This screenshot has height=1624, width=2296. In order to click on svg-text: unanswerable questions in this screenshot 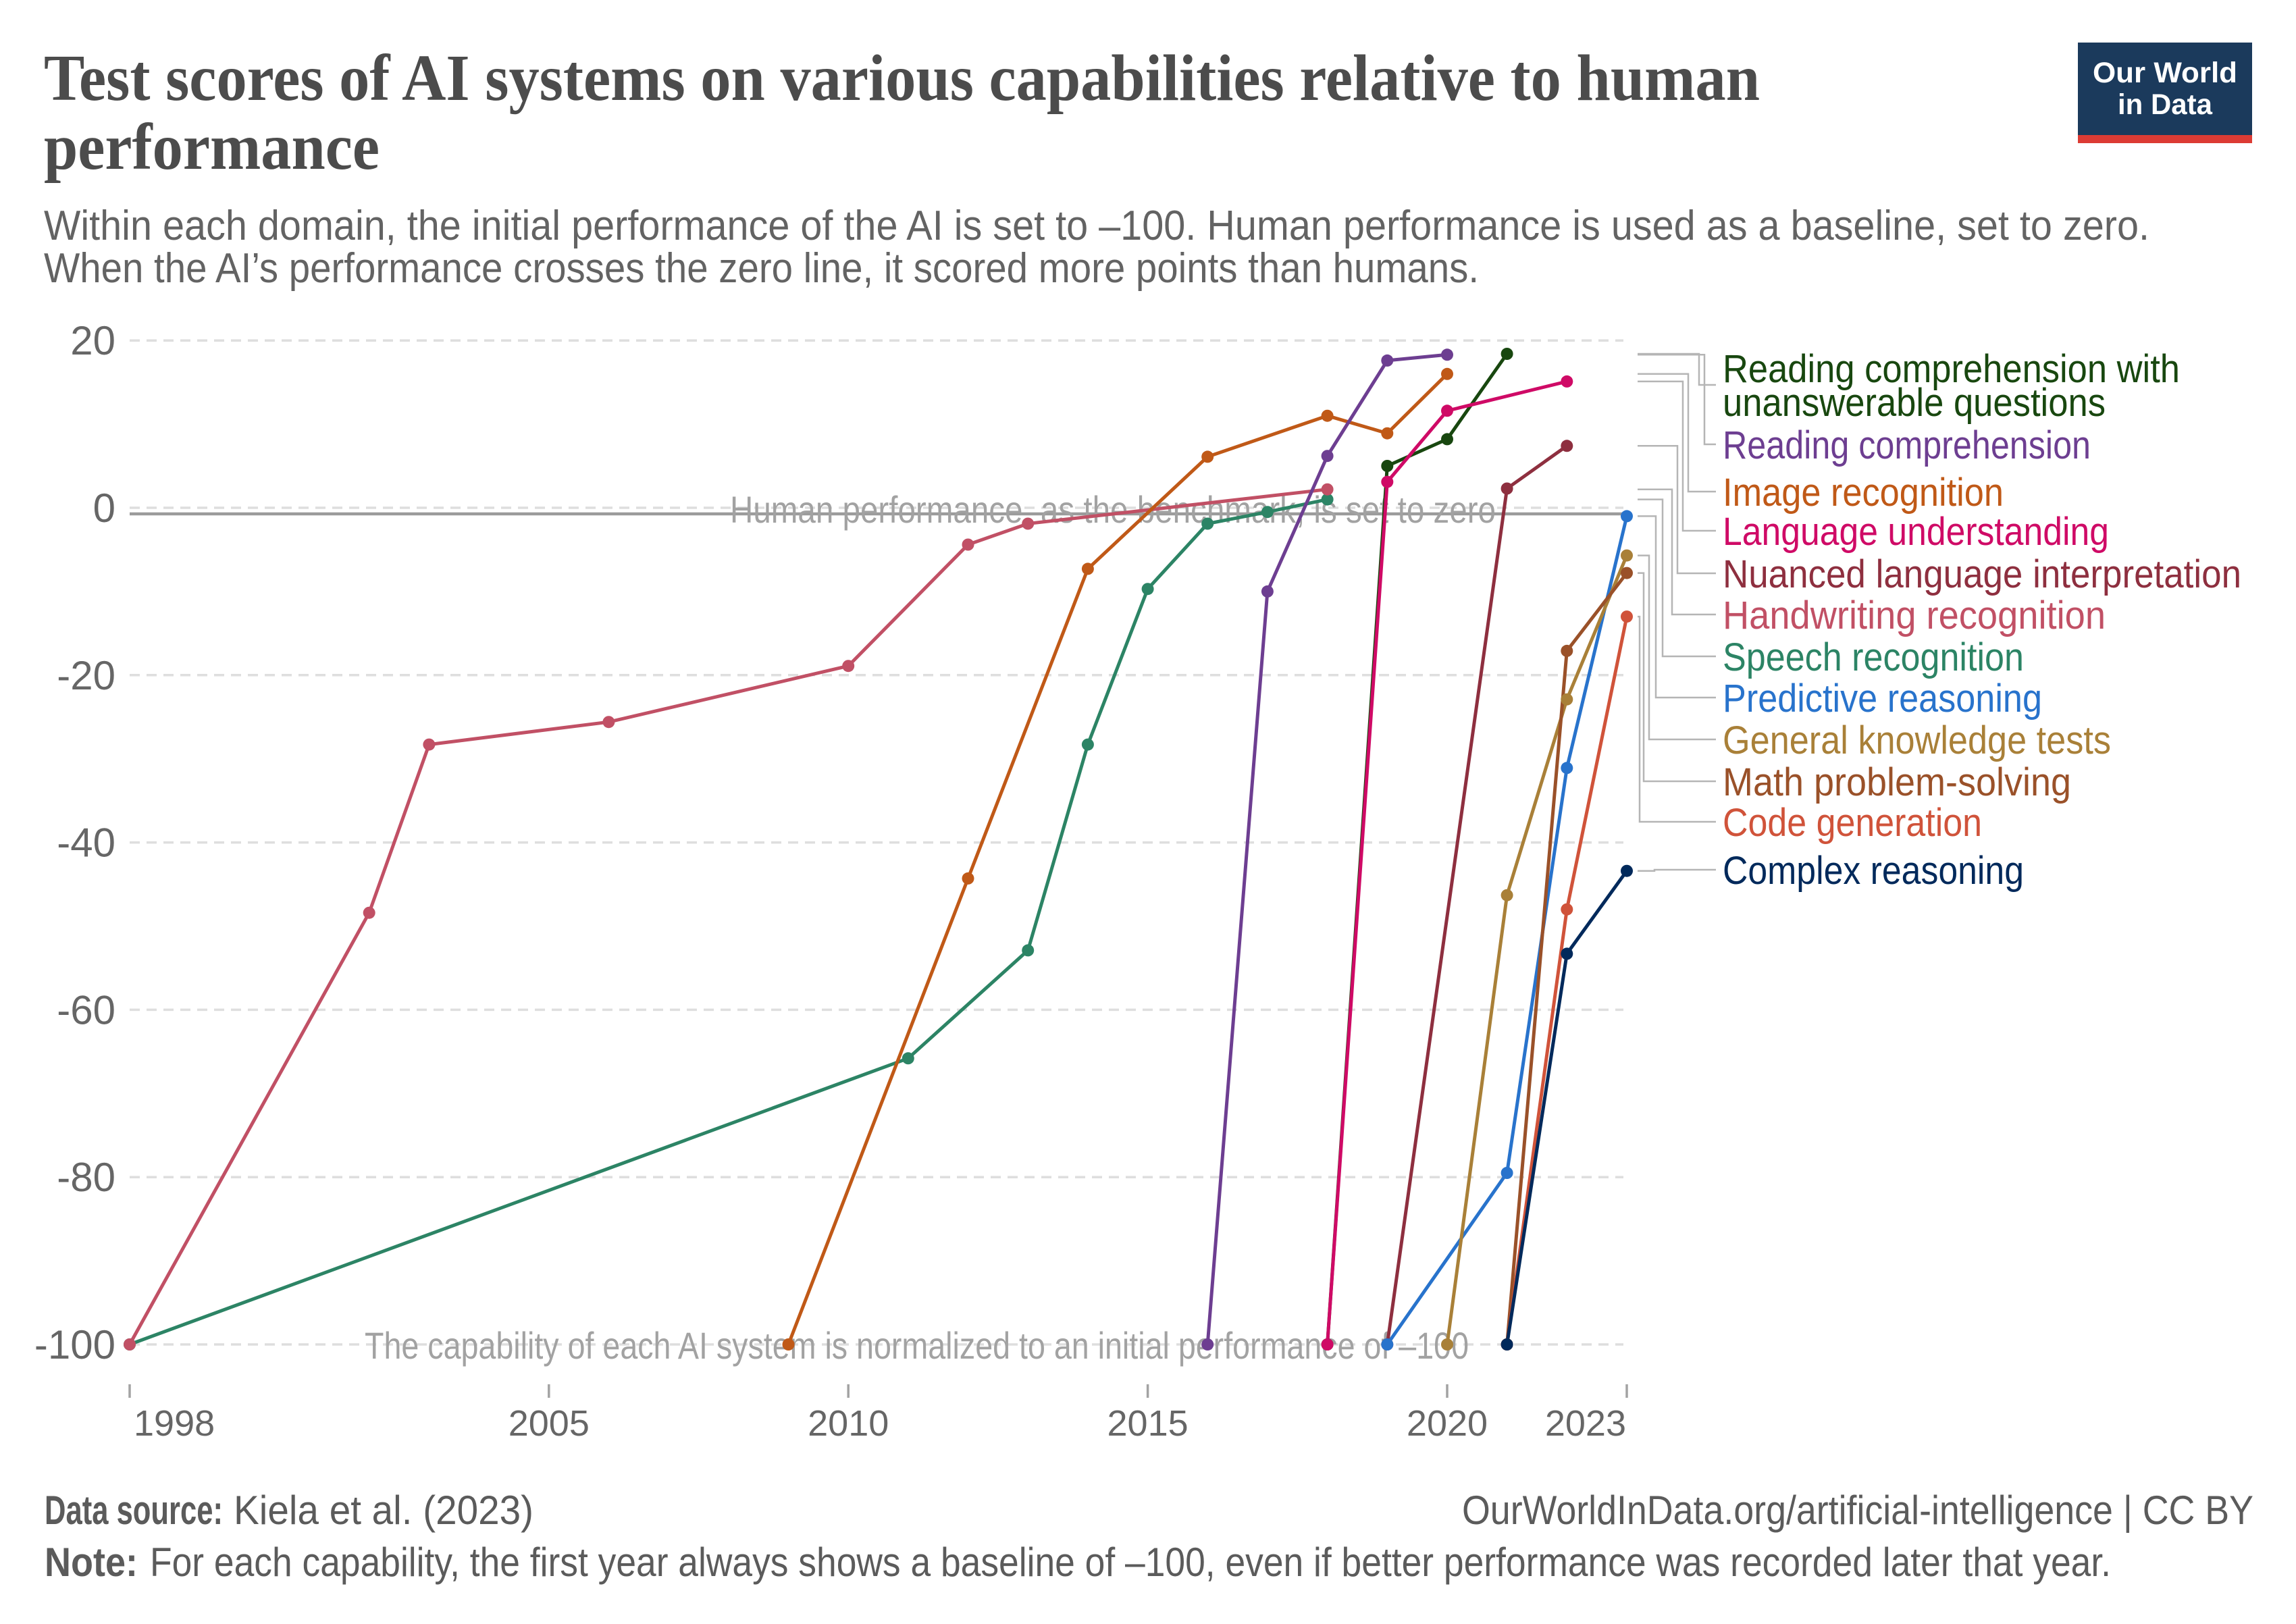, I will do `click(1914, 403)`.